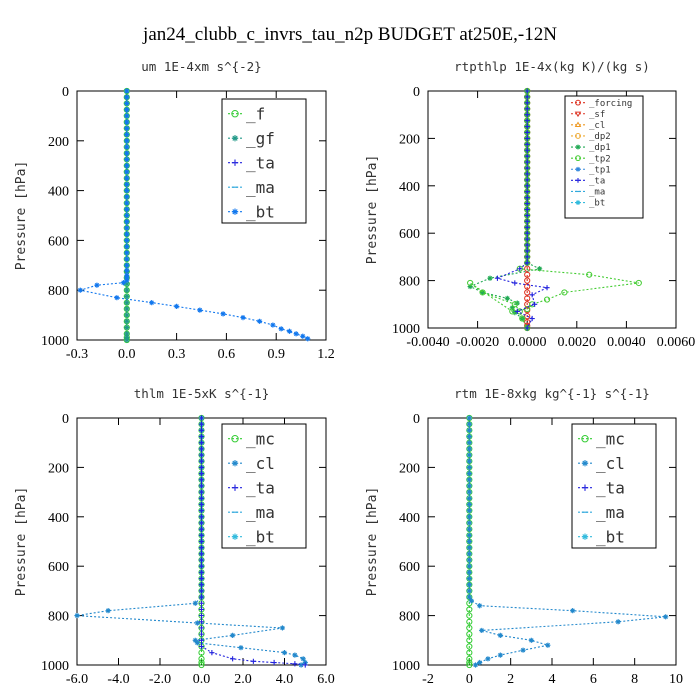 Image resolution: width=700 pixels, height=700 pixels. Describe the element at coordinates (610, 463) in the screenshot. I see `legend-label: _cl` at that location.